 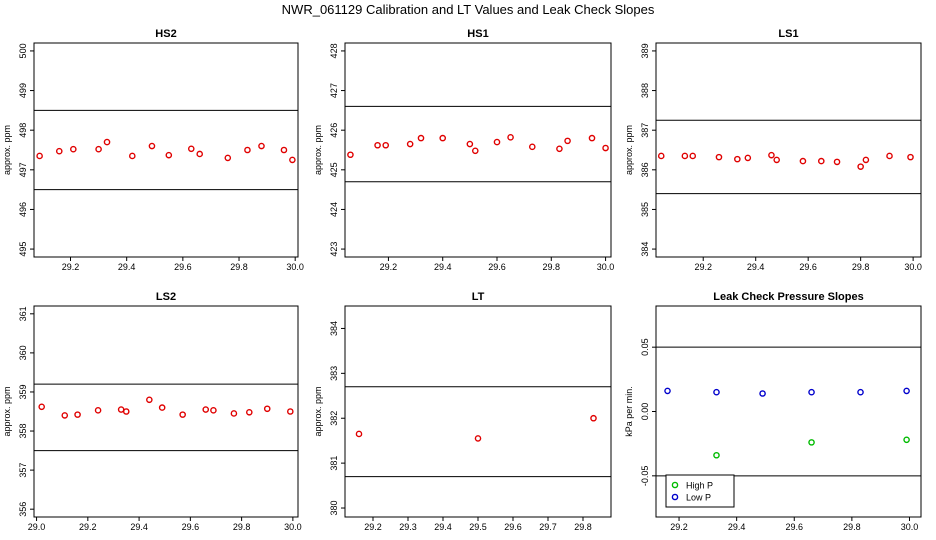 I want to click on x-tick-label: 29.3, so click(x=408, y=527).